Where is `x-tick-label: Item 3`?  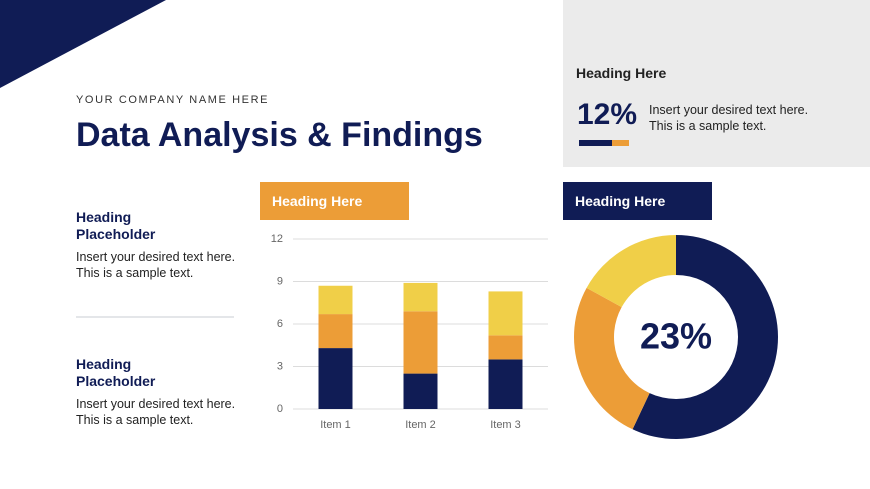 x-tick-label: Item 3 is located at coordinates (505, 425).